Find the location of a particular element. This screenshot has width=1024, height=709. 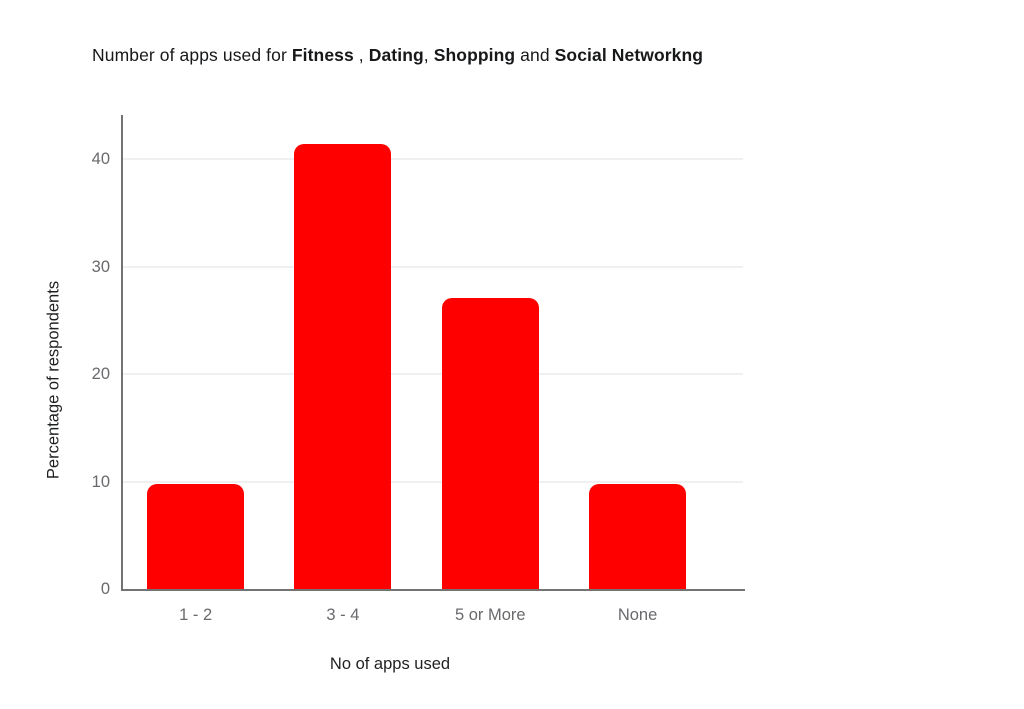

x-tick-label: None is located at coordinates (637, 615).